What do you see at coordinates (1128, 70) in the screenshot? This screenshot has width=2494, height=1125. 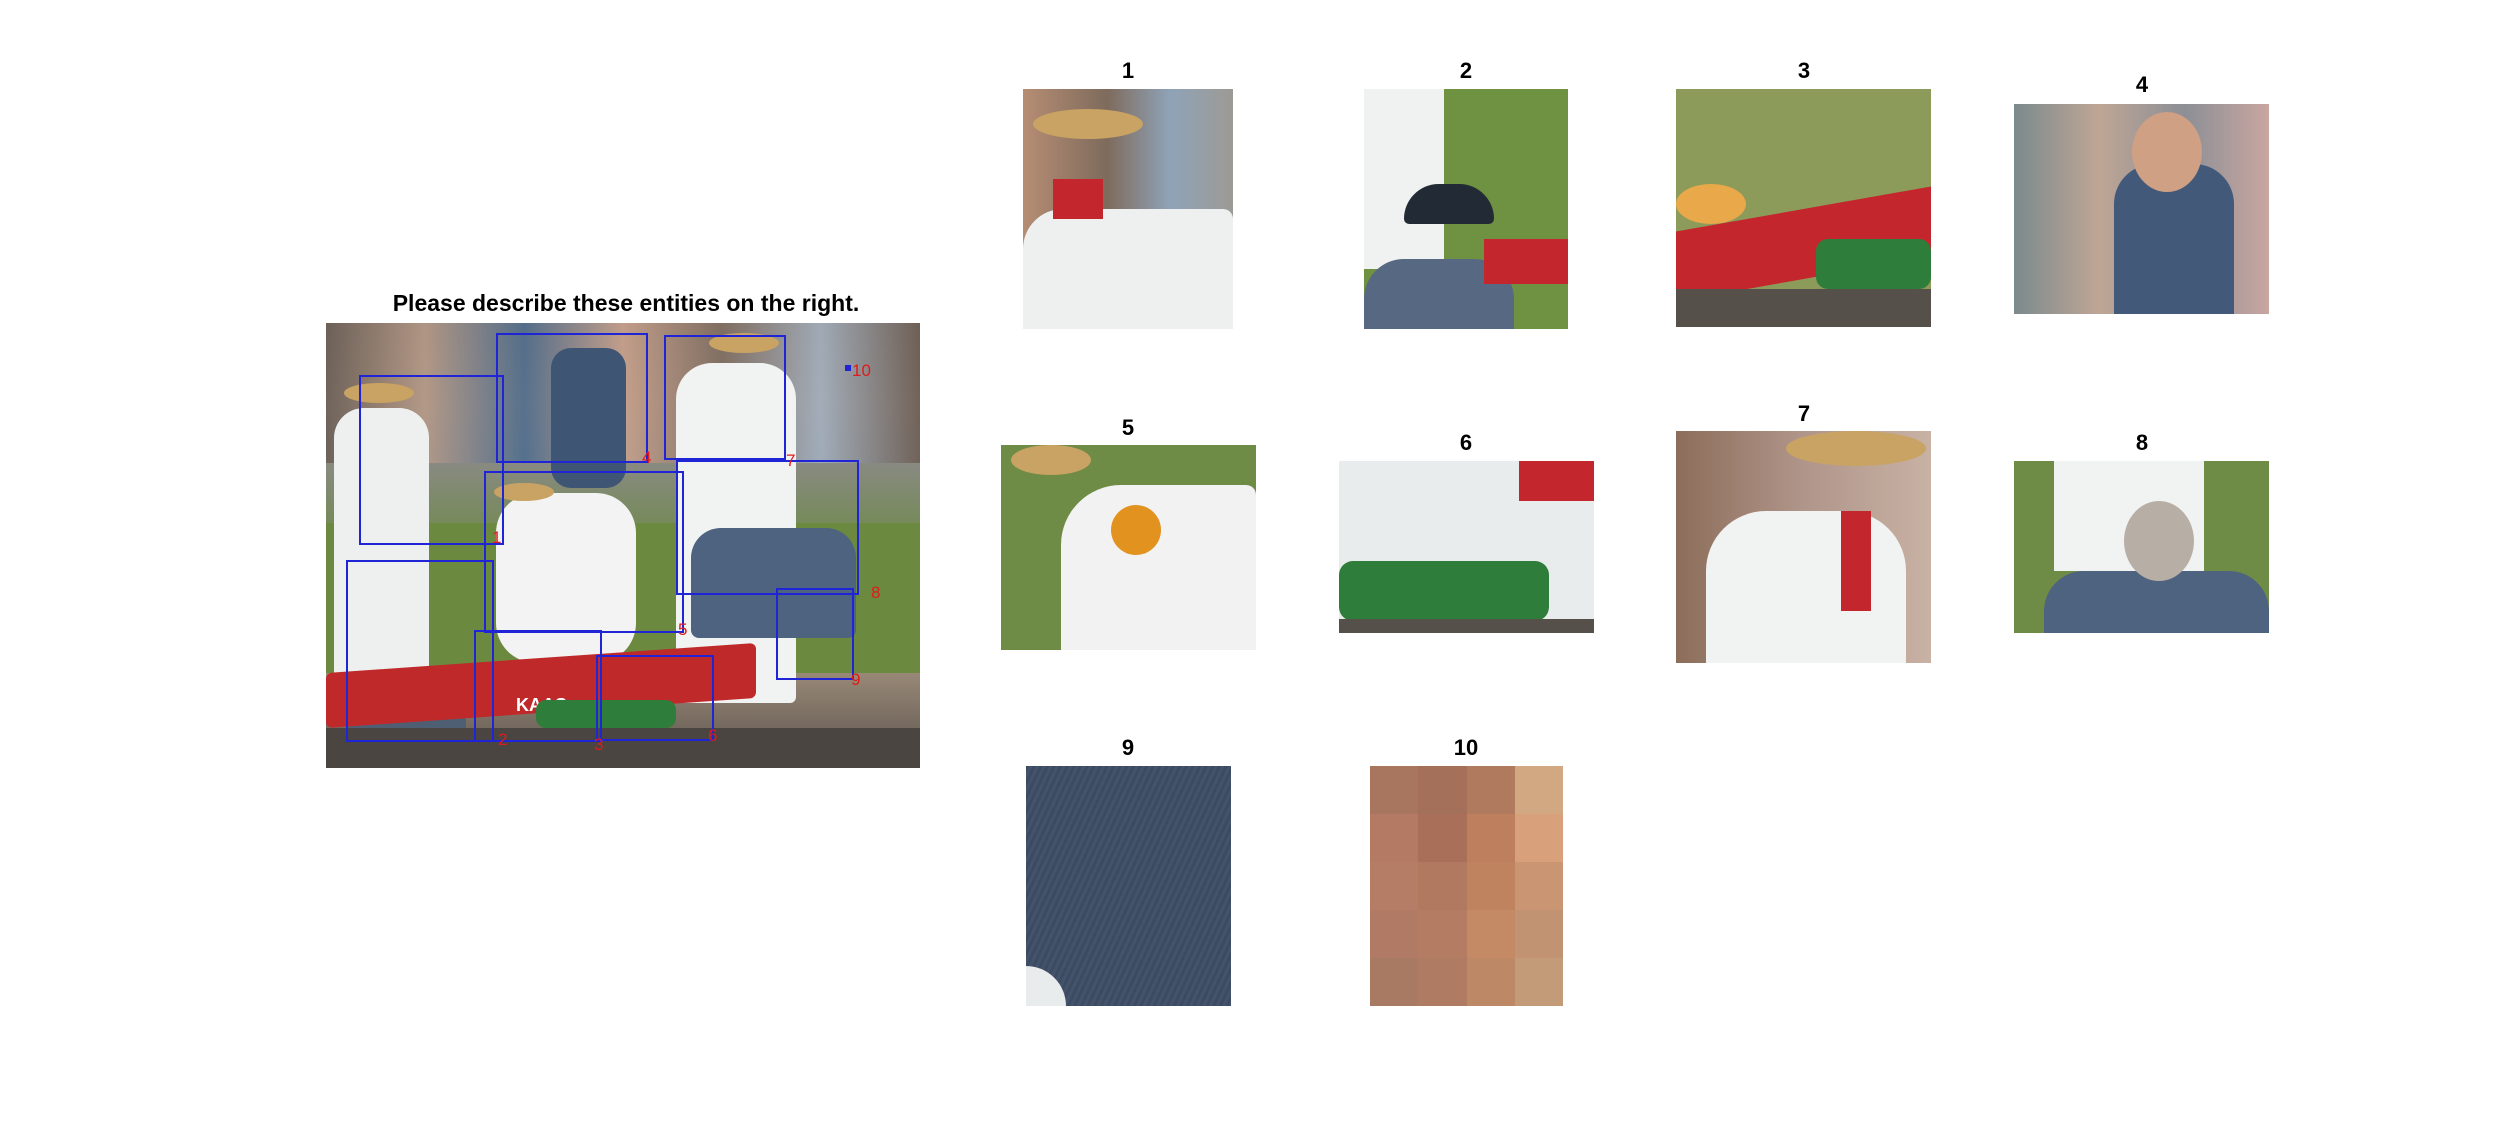 I see `thumb-label-1: 1` at bounding box center [1128, 70].